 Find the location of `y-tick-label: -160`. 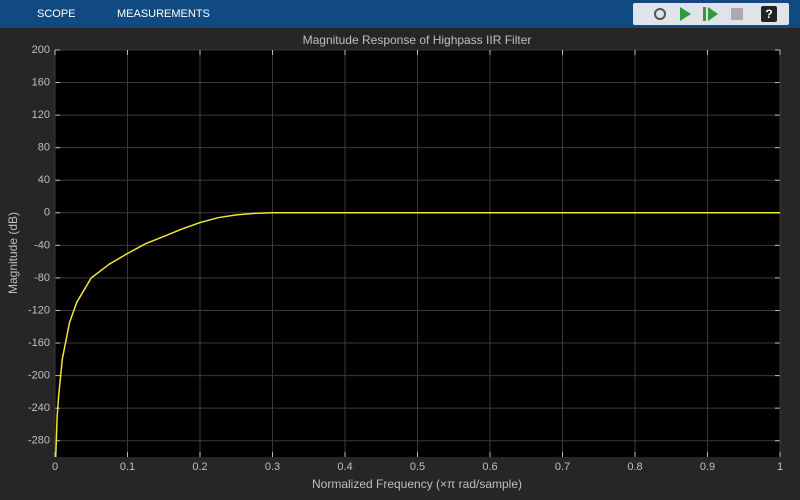

y-tick-label: -160 is located at coordinates (39, 343).